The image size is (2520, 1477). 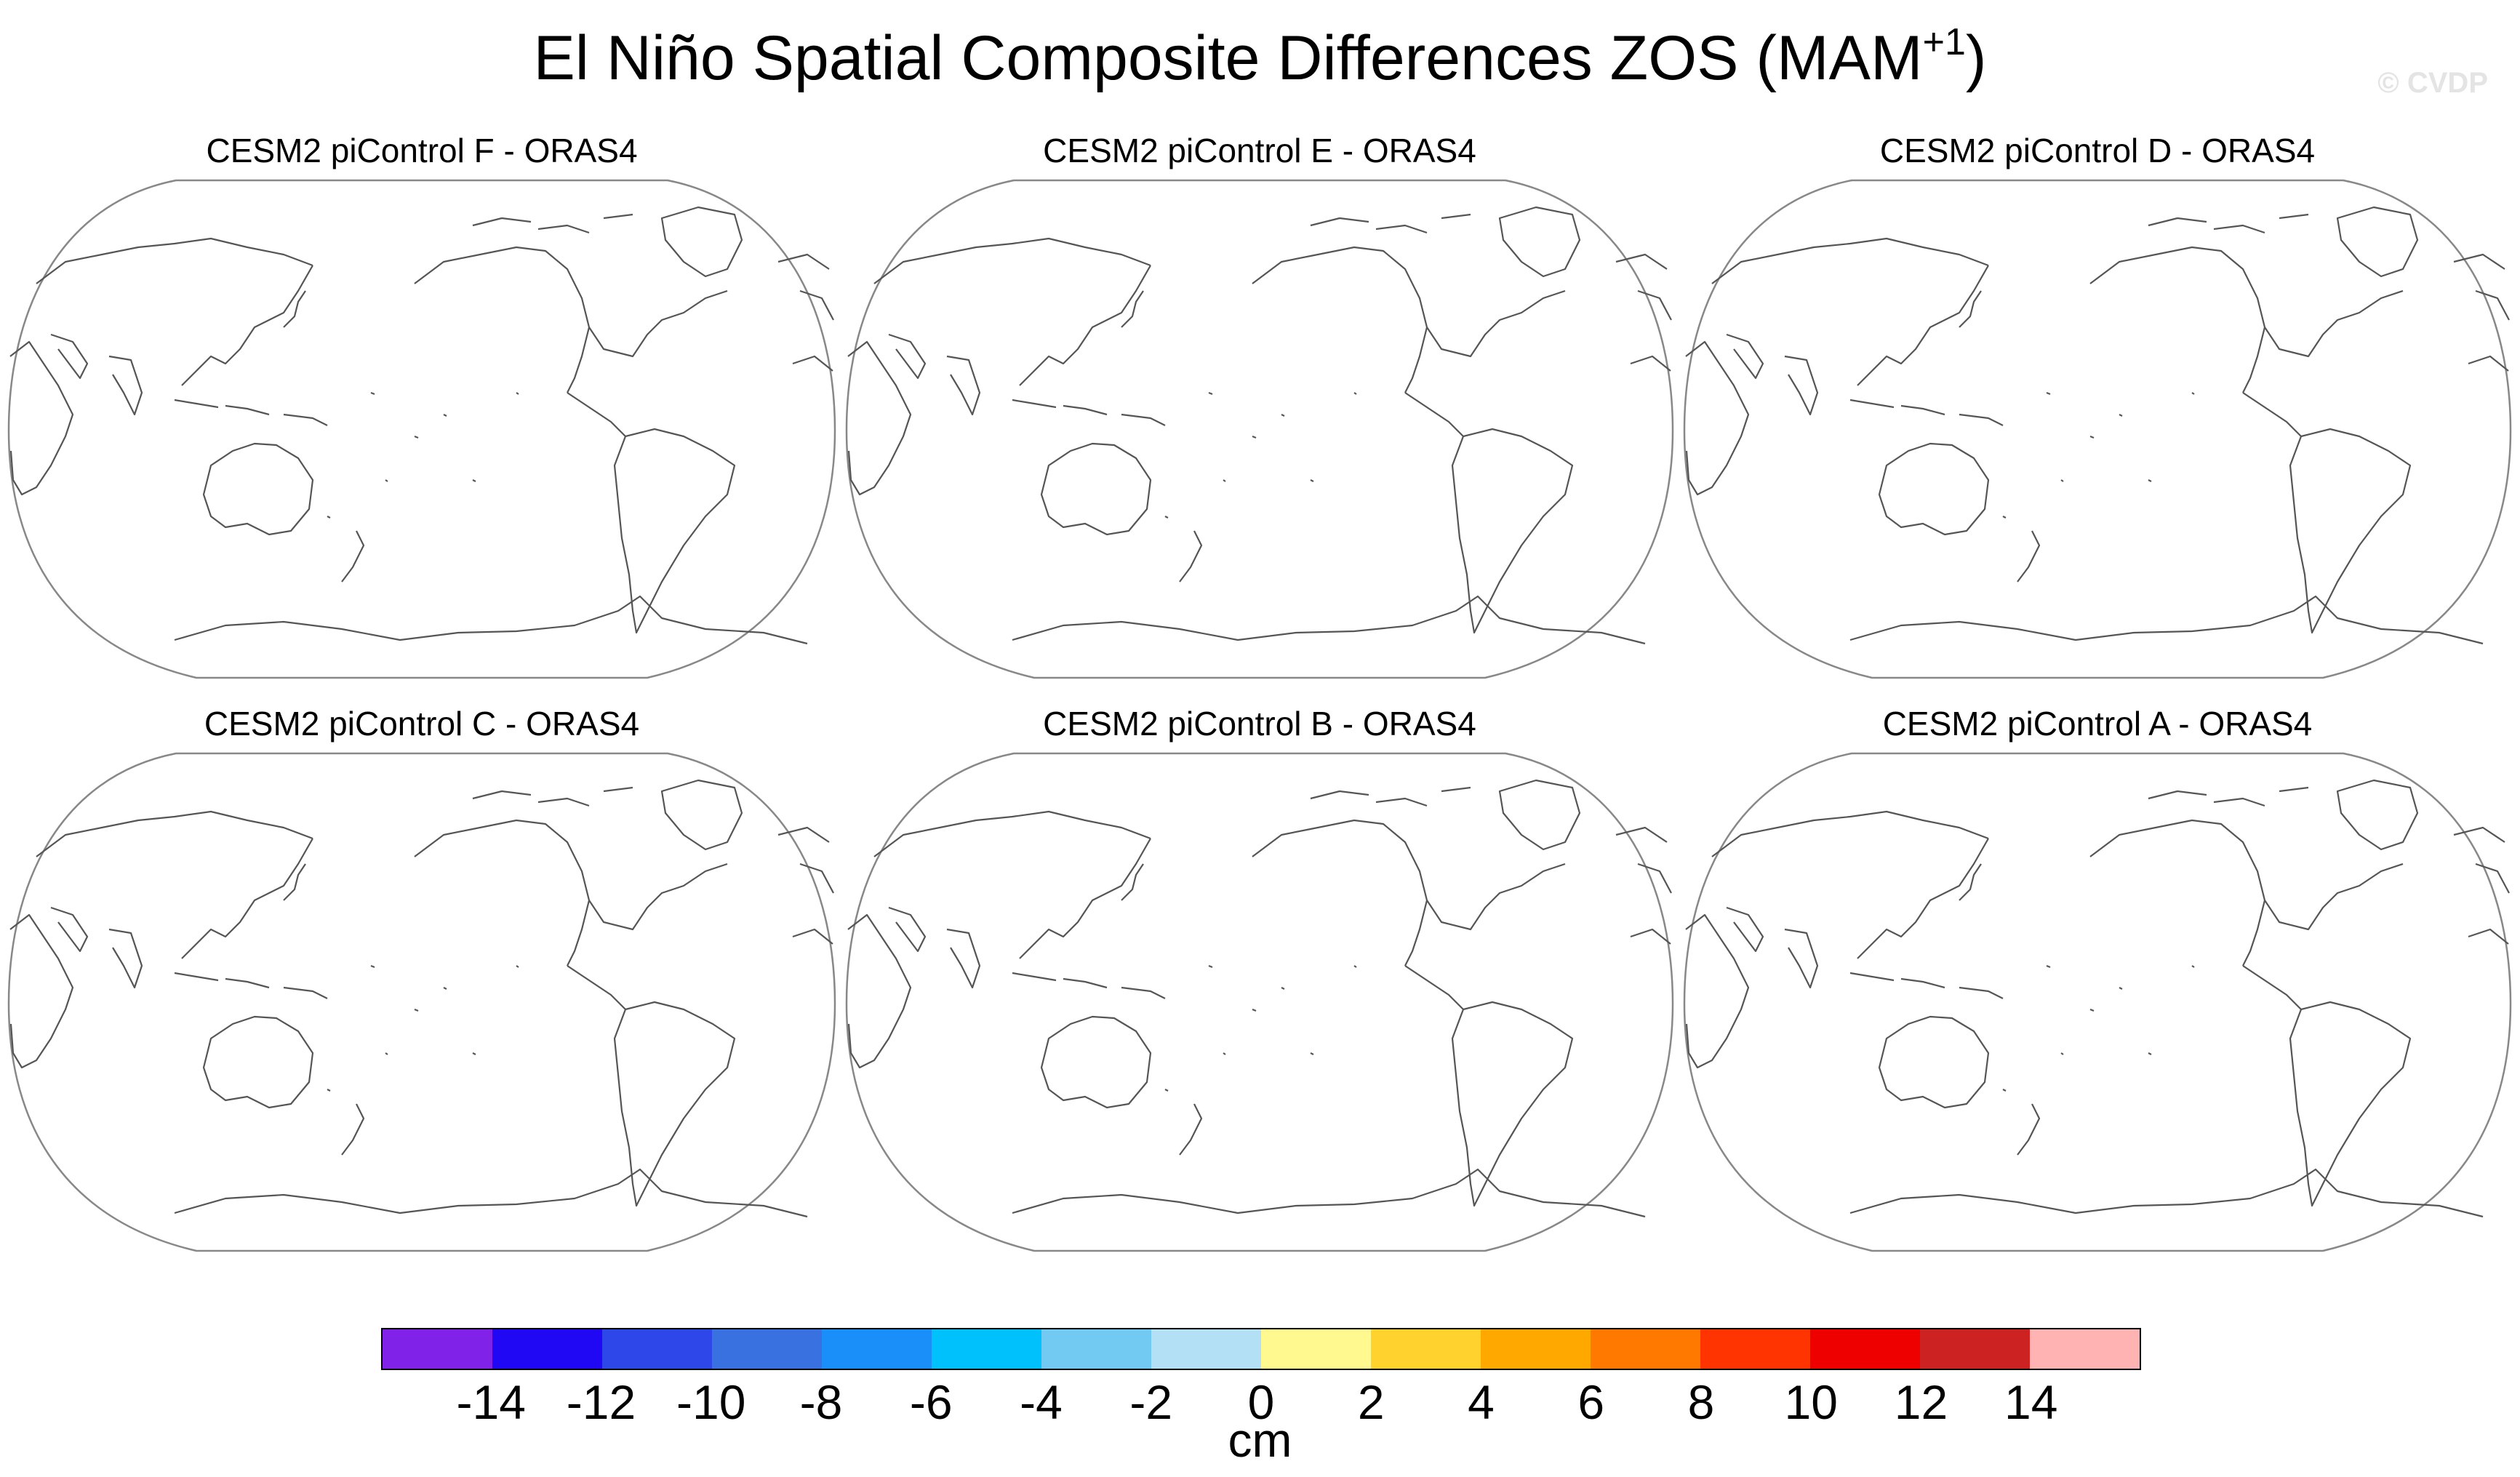 I want to click on colorbar-tick-label: -8, so click(x=821, y=1402).